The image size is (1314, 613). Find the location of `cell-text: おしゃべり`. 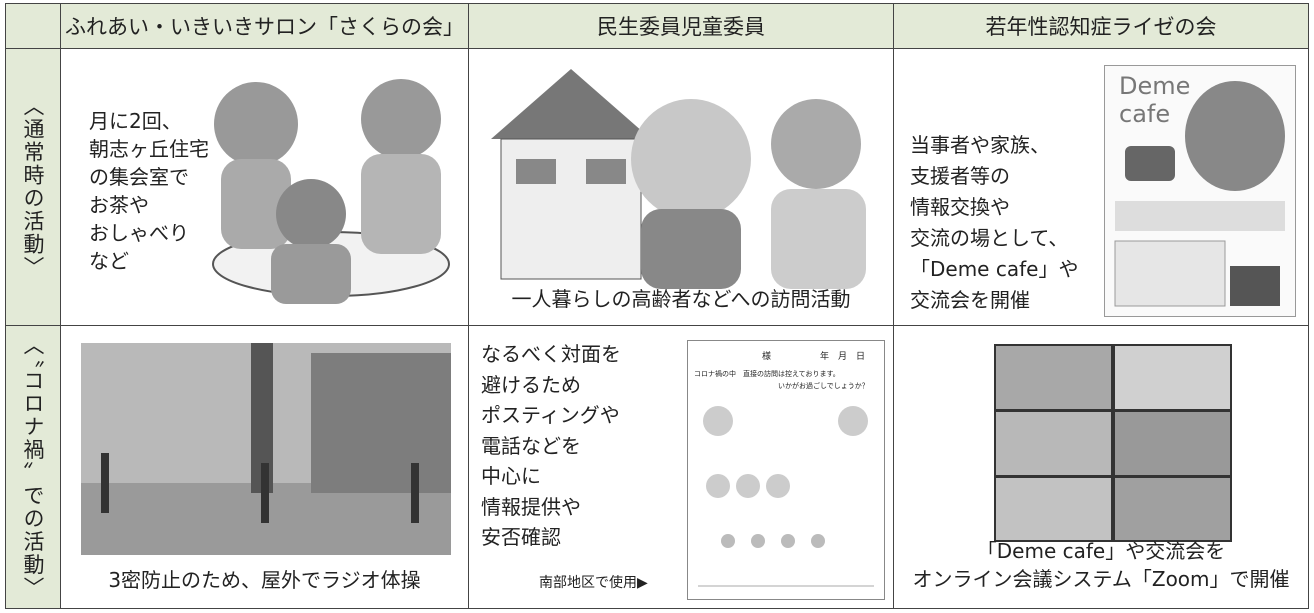

cell-text: おしゃべり is located at coordinates (139, 233).